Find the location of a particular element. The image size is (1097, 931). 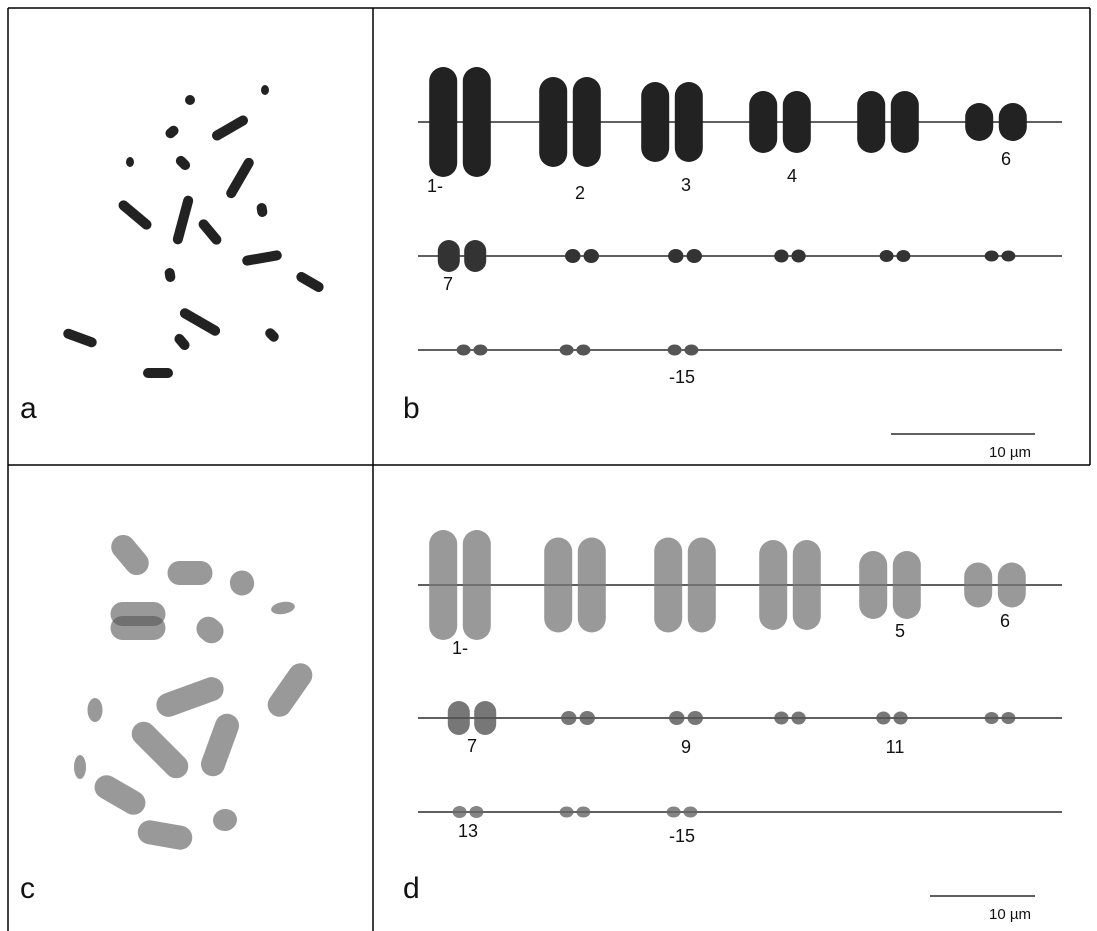

panel-label: b is located at coordinates (411, 408).